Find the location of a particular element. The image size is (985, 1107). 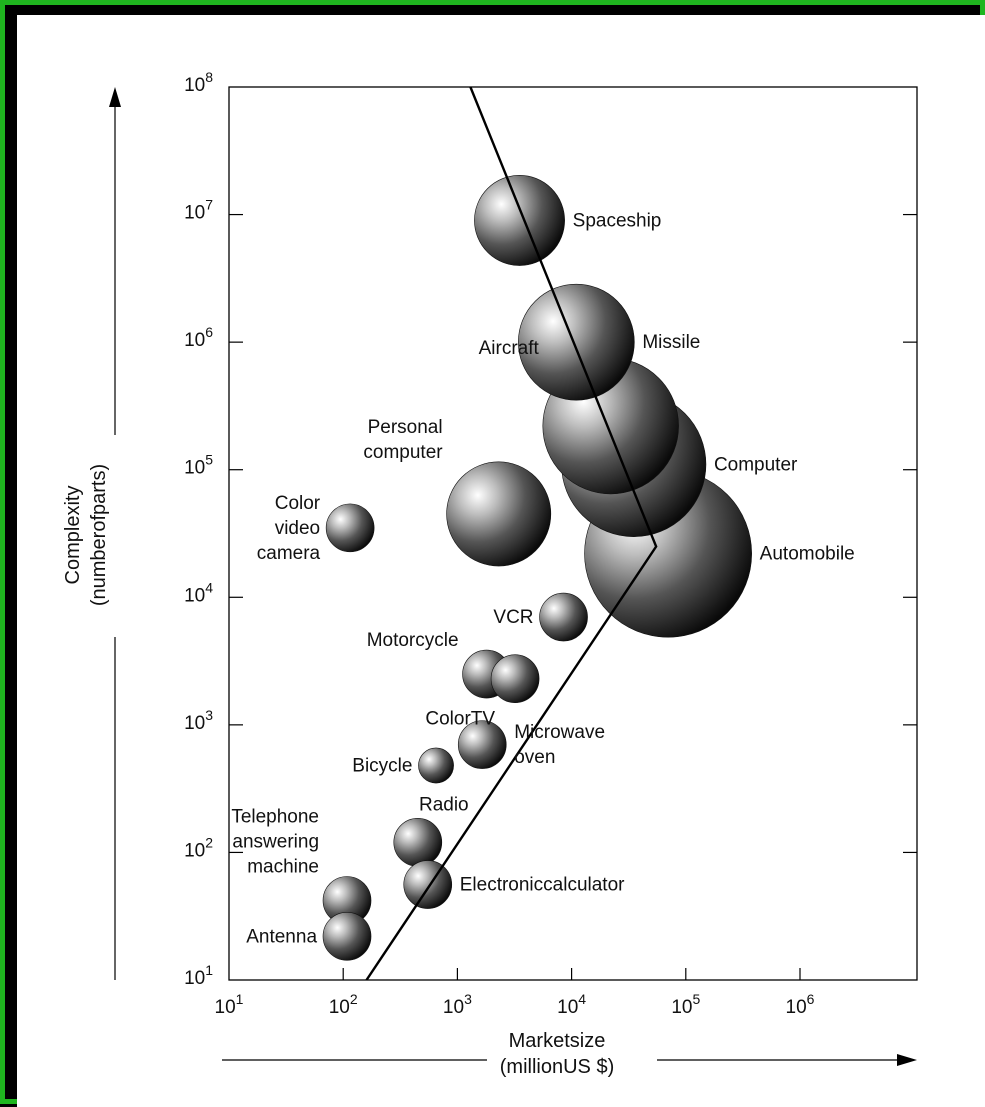

x-tick-label: 10¹ is located at coordinates (229, 1004).